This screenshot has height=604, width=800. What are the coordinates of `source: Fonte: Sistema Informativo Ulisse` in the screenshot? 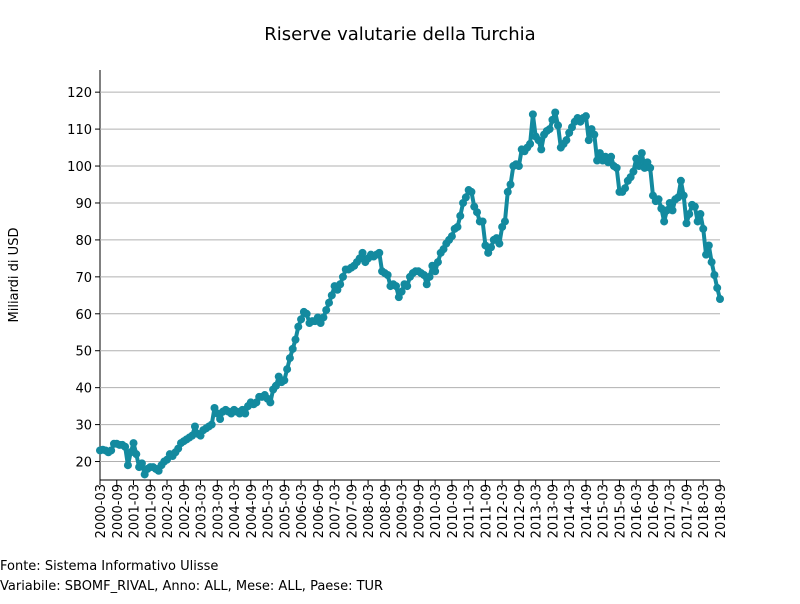 It's located at (109, 566).